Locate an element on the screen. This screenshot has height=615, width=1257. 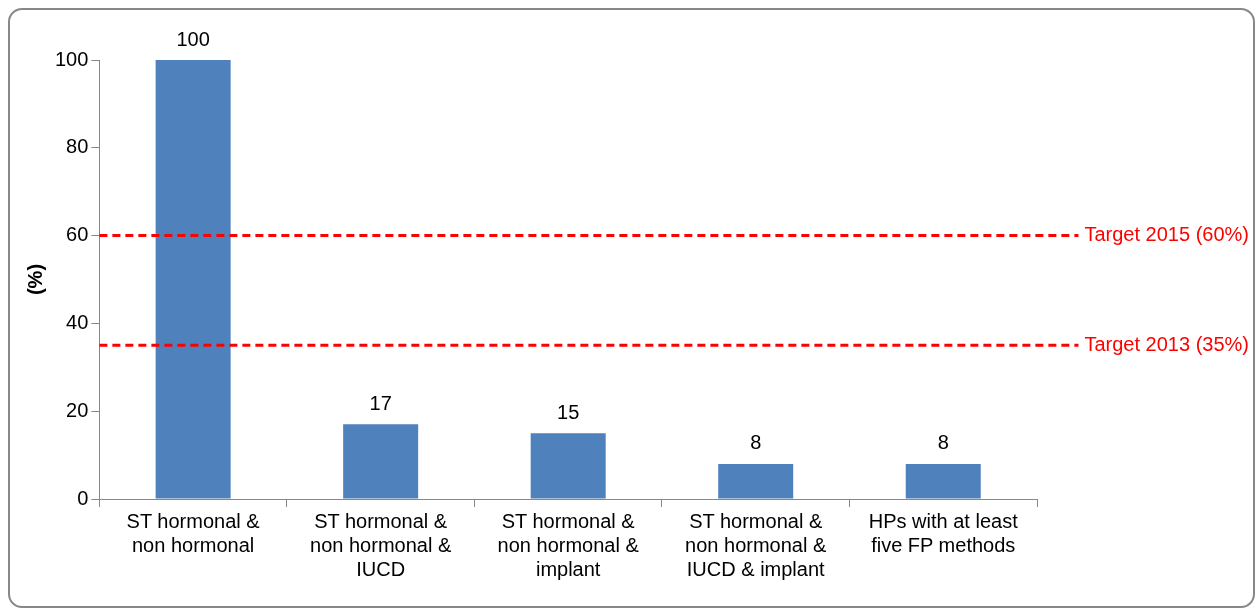
x-tick-label: ST hormonal & non hormonal & implant is located at coordinates (568, 544).